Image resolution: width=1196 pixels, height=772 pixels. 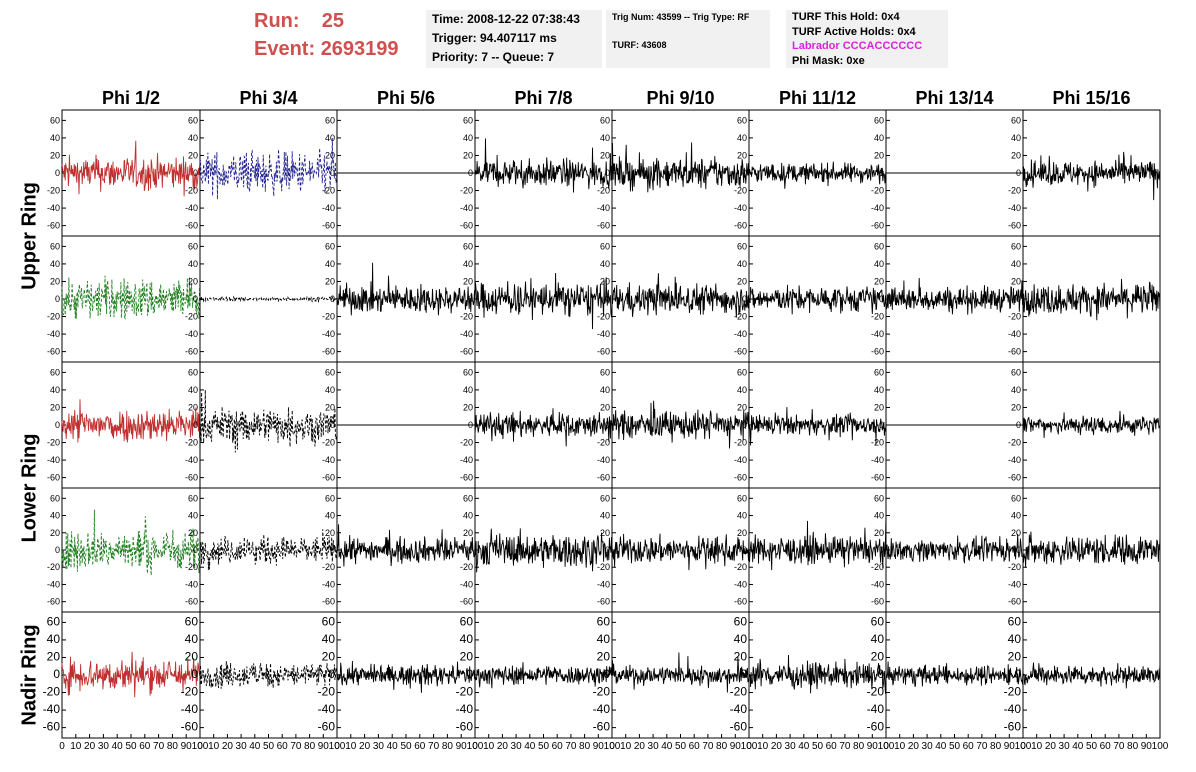 What do you see at coordinates (832, 746) in the screenshot?
I see `x-tick-label: 60` at bounding box center [832, 746].